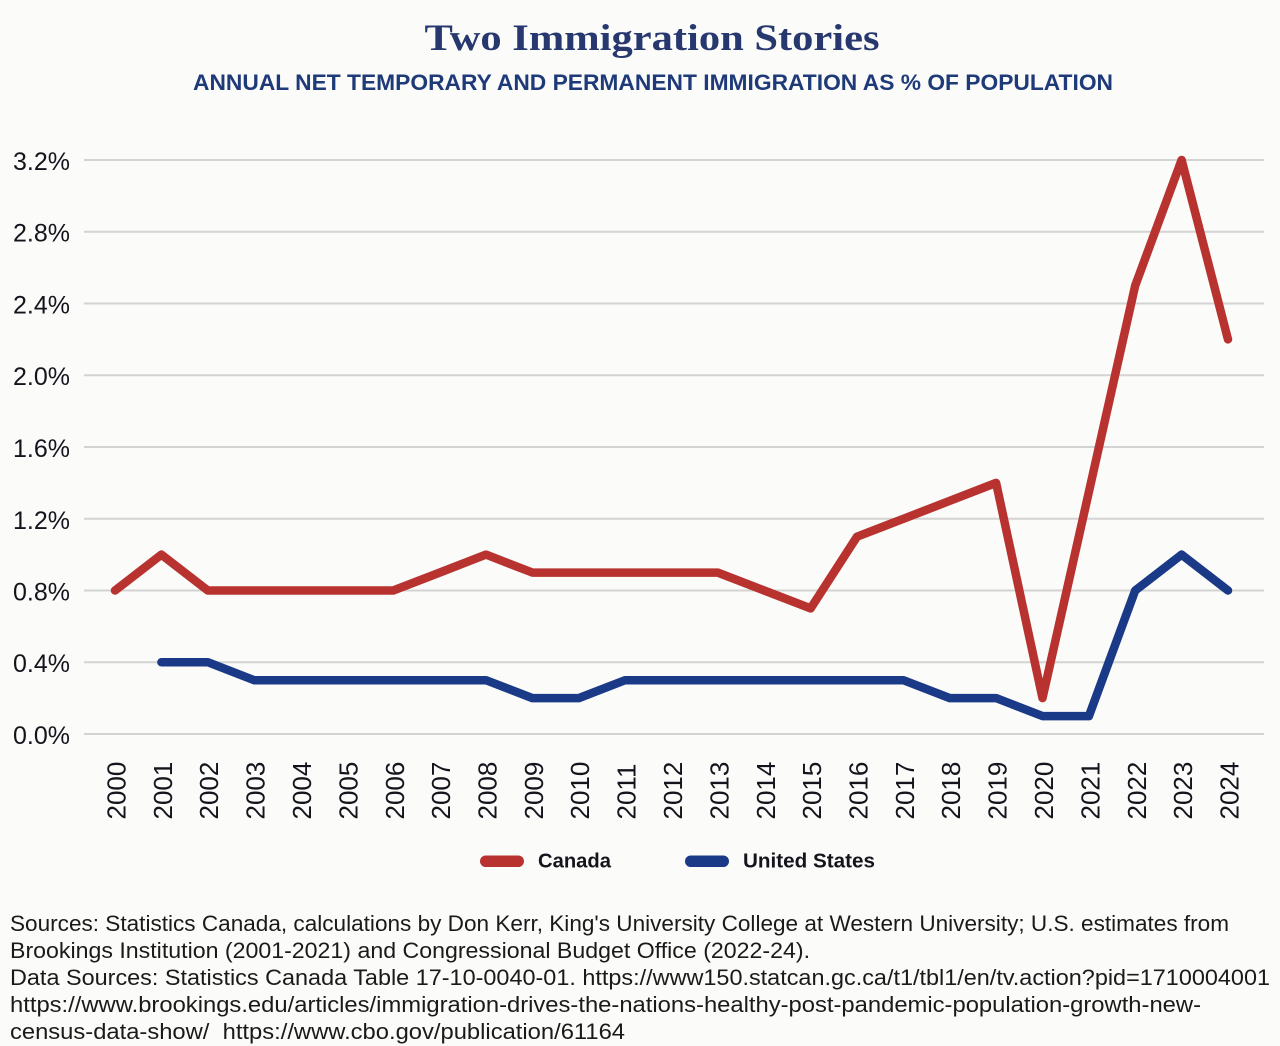  I want to click on svg-text: 1.6%, so click(41, 449).